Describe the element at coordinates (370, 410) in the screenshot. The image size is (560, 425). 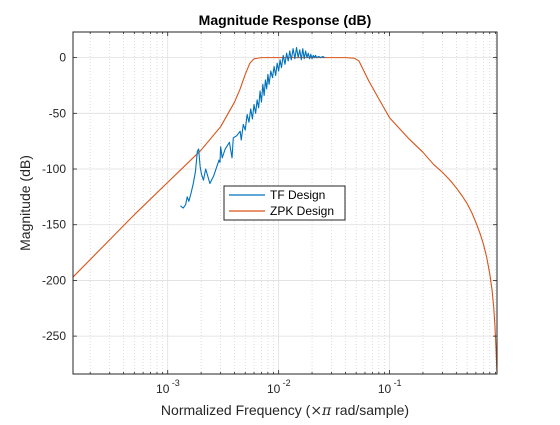
I see `x-axis-label-suffix: rad/sample)` at that location.